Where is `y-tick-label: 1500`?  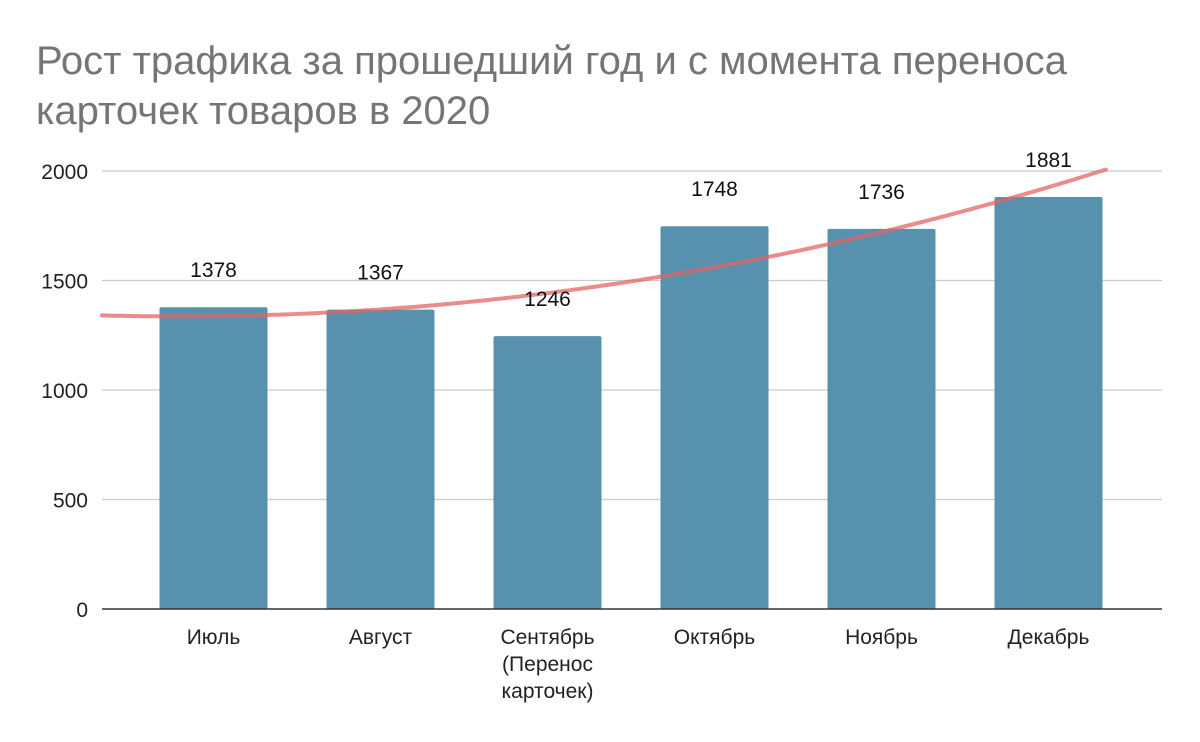 y-tick-label: 1500 is located at coordinates (64, 282).